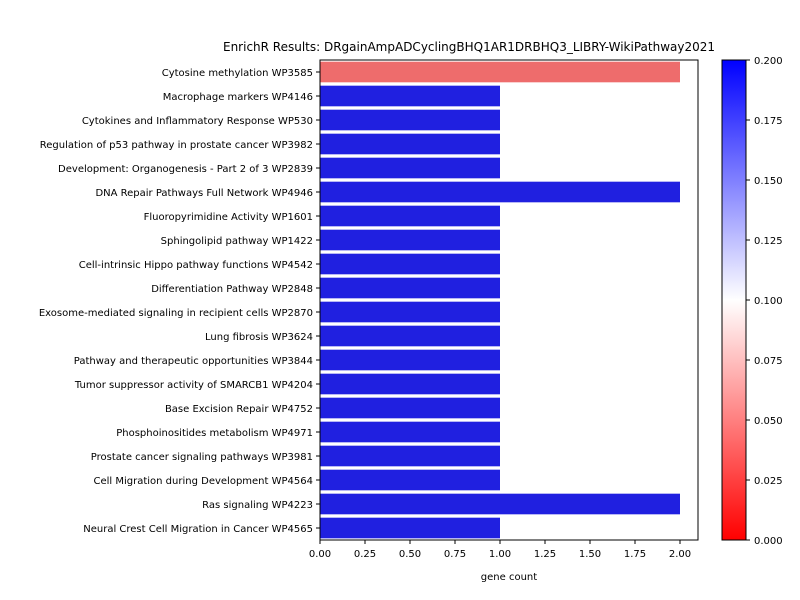 Image resolution: width=800 pixels, height=600 pixels. I want to click on y-tick-label: Sphingolipid pathway WP1422, so click(237, 241).